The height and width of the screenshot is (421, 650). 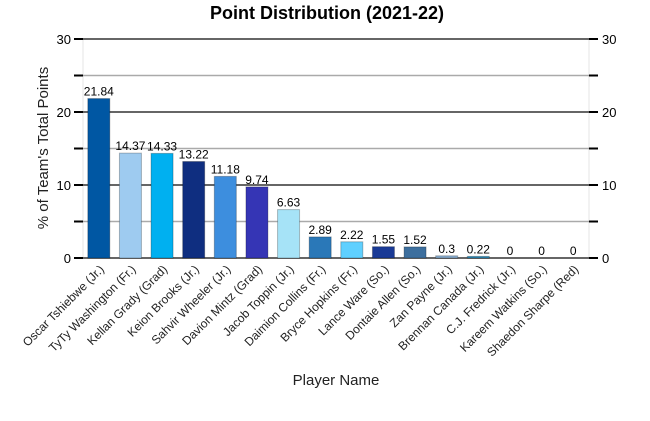 What do you see at coordinates (609, 112) in the screenshot?
I see `y-tick-label-right: 20` at bounding box center [609, 112].